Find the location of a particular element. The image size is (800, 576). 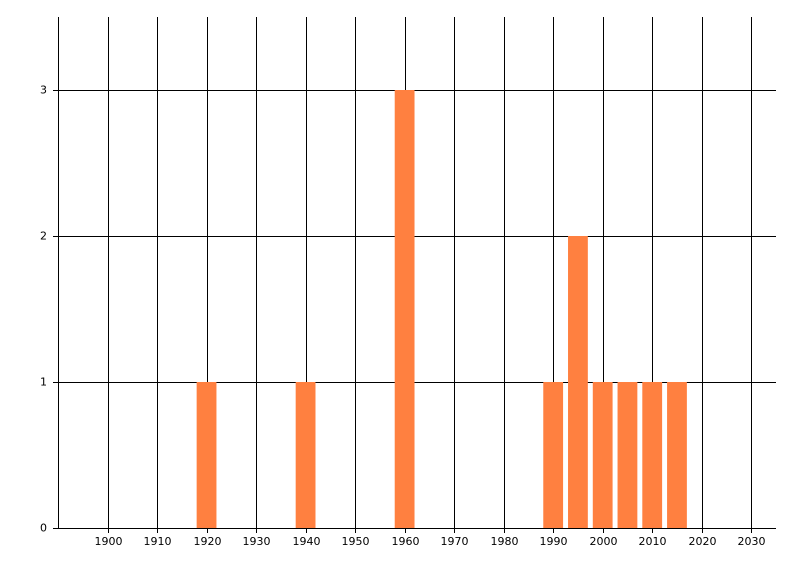

x-tick-label: 1940 is located at coordinates (307, 541).